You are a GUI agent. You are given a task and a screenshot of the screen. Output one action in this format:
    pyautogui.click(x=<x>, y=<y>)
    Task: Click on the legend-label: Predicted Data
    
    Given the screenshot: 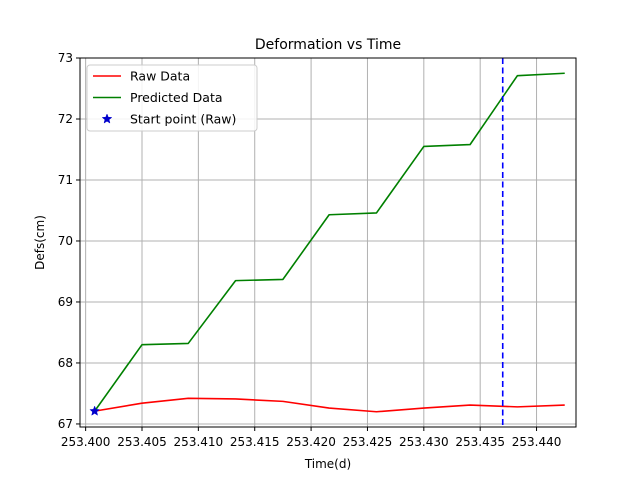 What is the action you would take?
    pyautogui.click(x=176, y=97)
    